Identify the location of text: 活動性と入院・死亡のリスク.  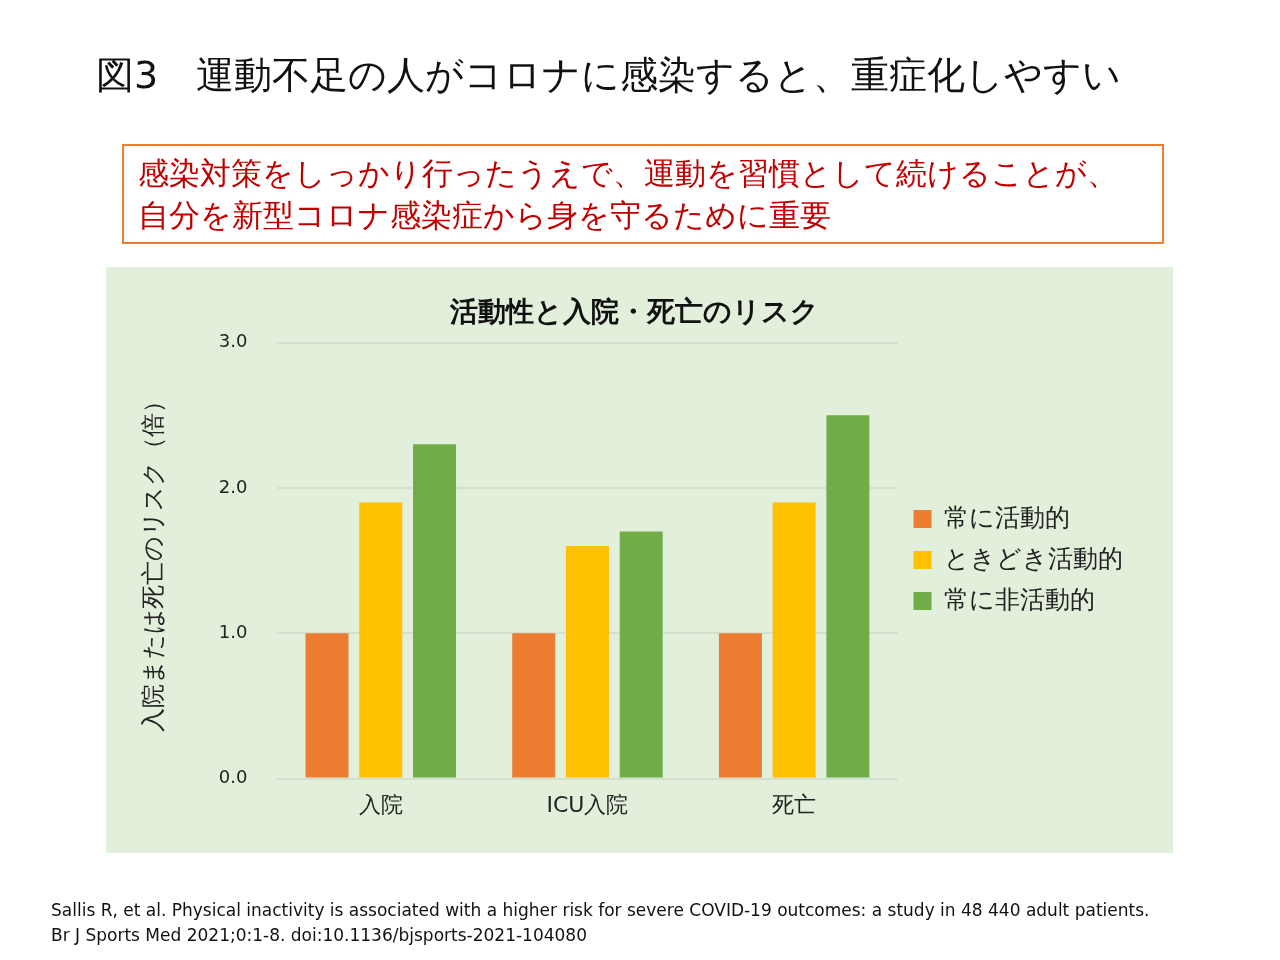
(634, 312).